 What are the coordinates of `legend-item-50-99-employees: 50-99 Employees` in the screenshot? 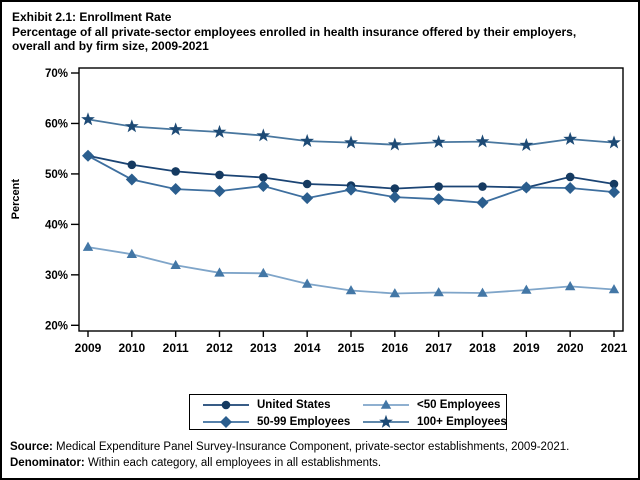 It's located at (282, 422).